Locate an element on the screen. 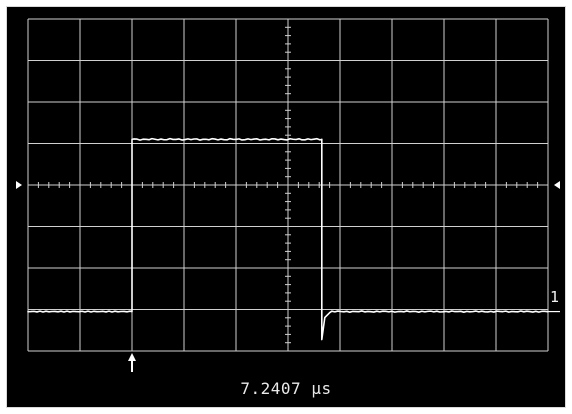  left-level-marker-icon is located at coordinates (19, 185).